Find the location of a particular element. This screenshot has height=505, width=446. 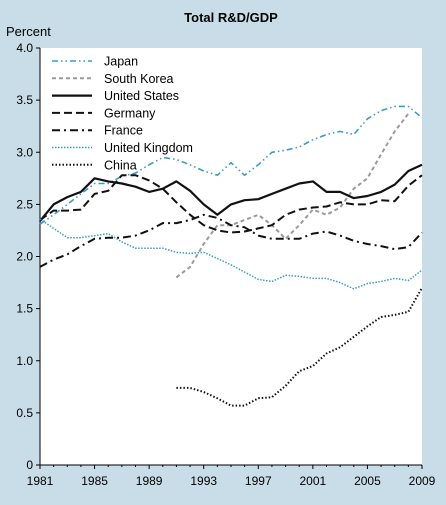

legend-label: United Kingdom is located at coordinates (148, 148).